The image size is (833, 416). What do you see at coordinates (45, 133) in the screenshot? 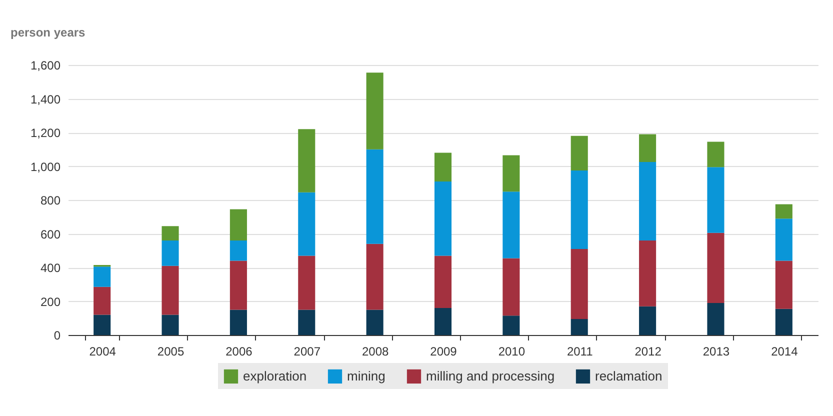
I see `y-tick-label: 1,200` at bounding box center [45, 133].